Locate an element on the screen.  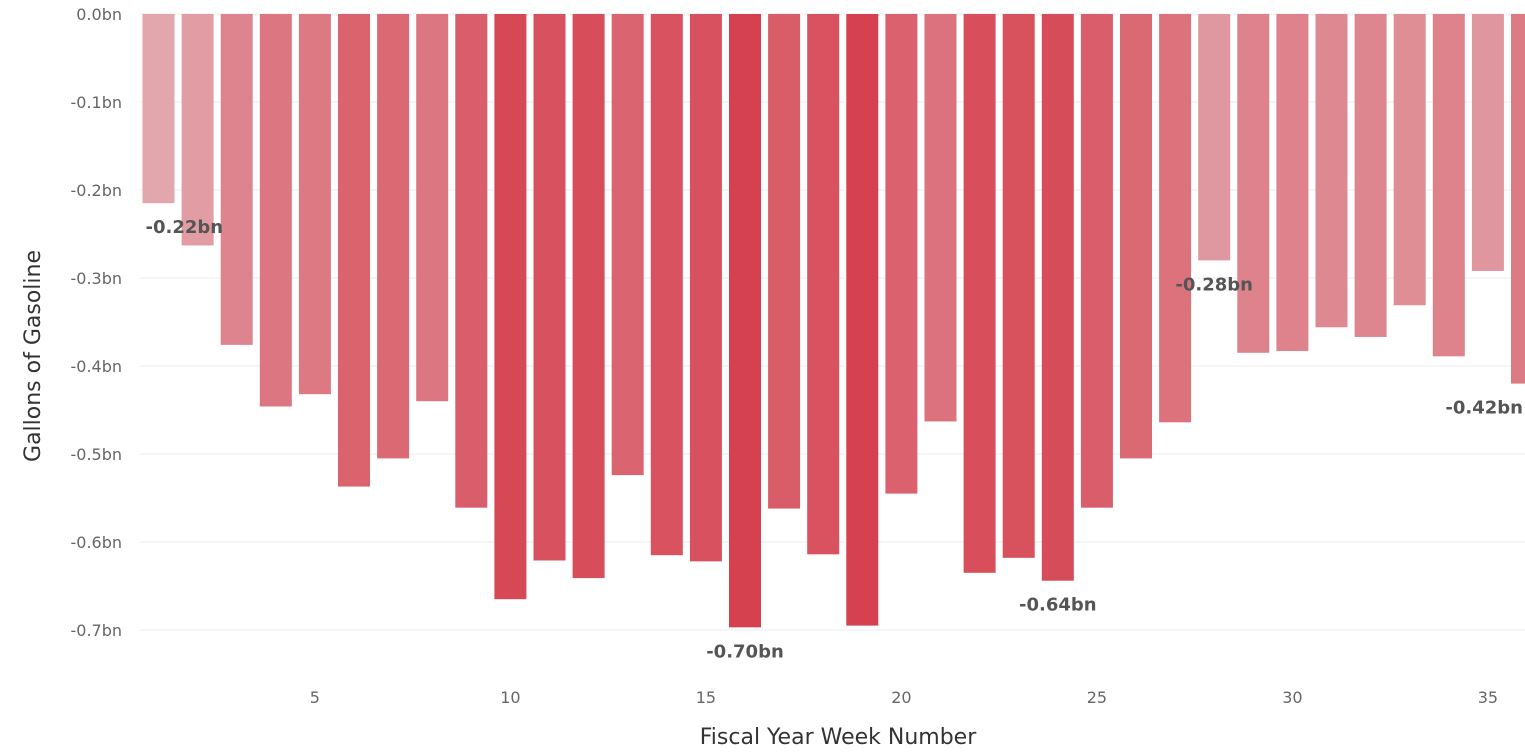
y-tick-label: -0.2bn is located at coordinates (96, 190).